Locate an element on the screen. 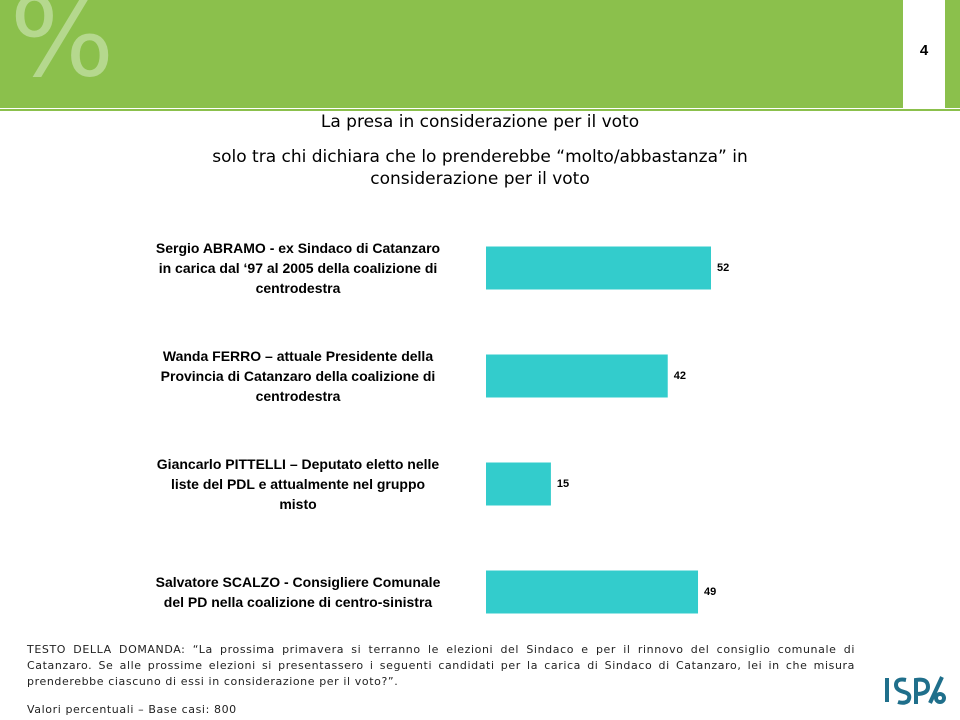 This screenshot has width=960, height=720. value-label: 52 is located at coordinates (723, 268).